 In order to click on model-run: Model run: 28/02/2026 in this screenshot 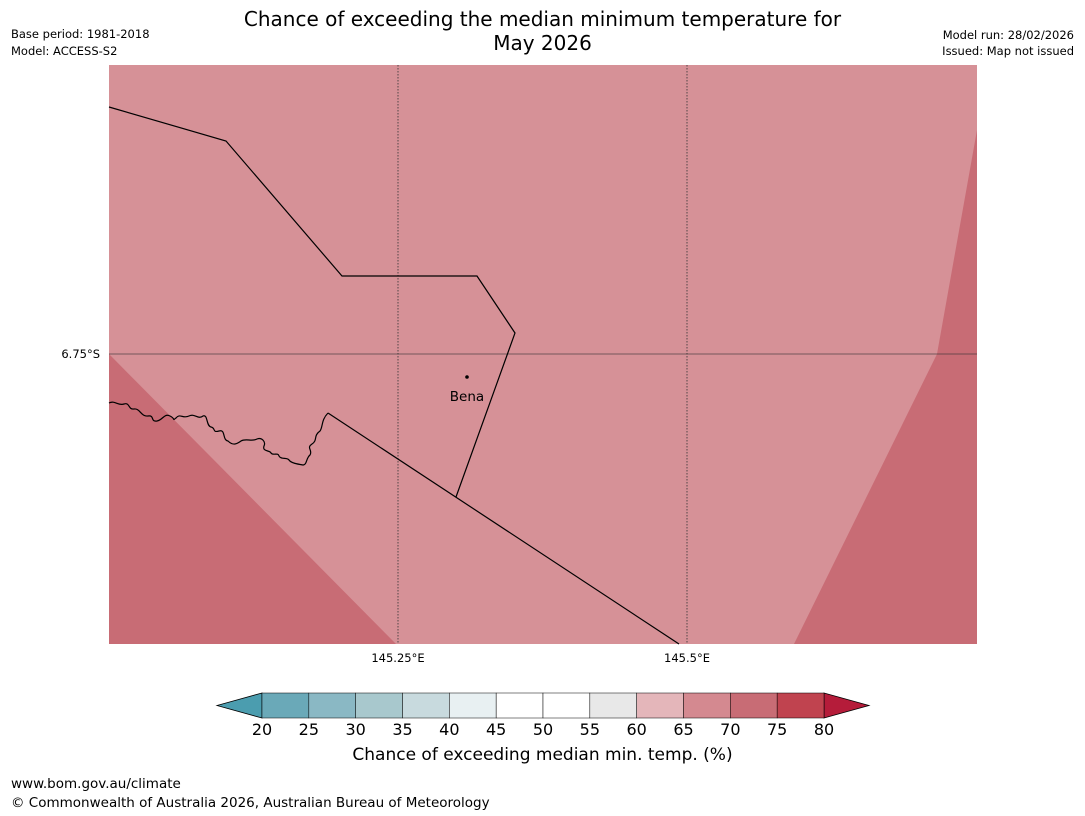, I will do `click(1008, 35)`.